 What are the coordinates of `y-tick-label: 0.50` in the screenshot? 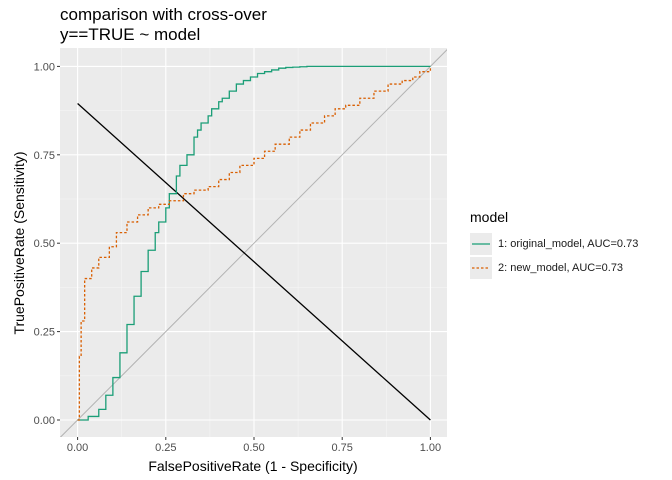 It's located at (44, 244).